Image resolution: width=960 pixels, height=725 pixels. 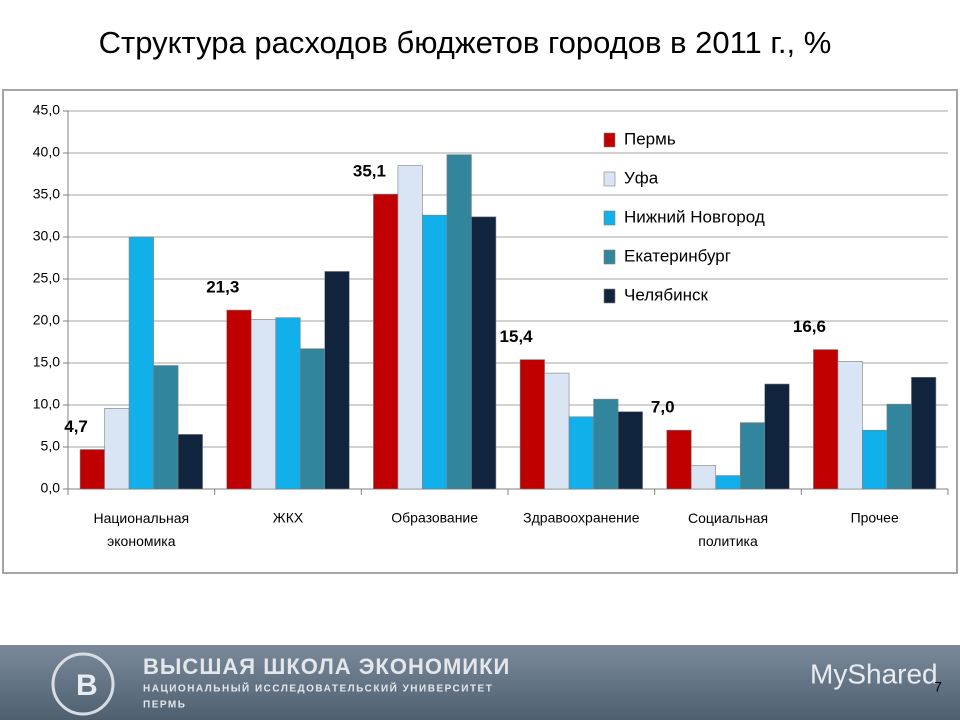 I want to click on logo, so click(x=83, y=684).